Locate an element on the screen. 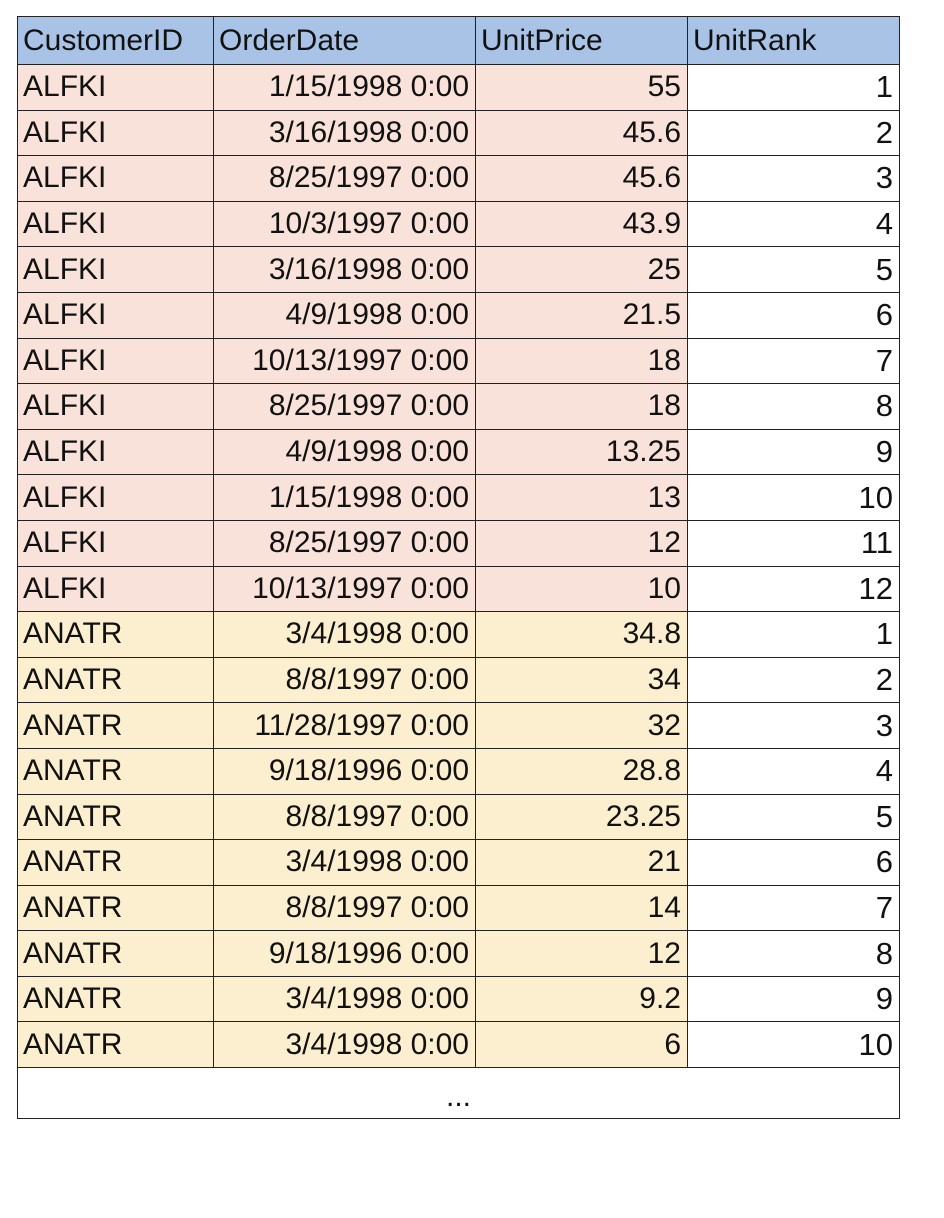 Image resolution: width=944 pixels, height=1218 pixels. table-row: ALFKI 8/25/1997 0:00 45.6 3 is located at coordinates (458, 178).